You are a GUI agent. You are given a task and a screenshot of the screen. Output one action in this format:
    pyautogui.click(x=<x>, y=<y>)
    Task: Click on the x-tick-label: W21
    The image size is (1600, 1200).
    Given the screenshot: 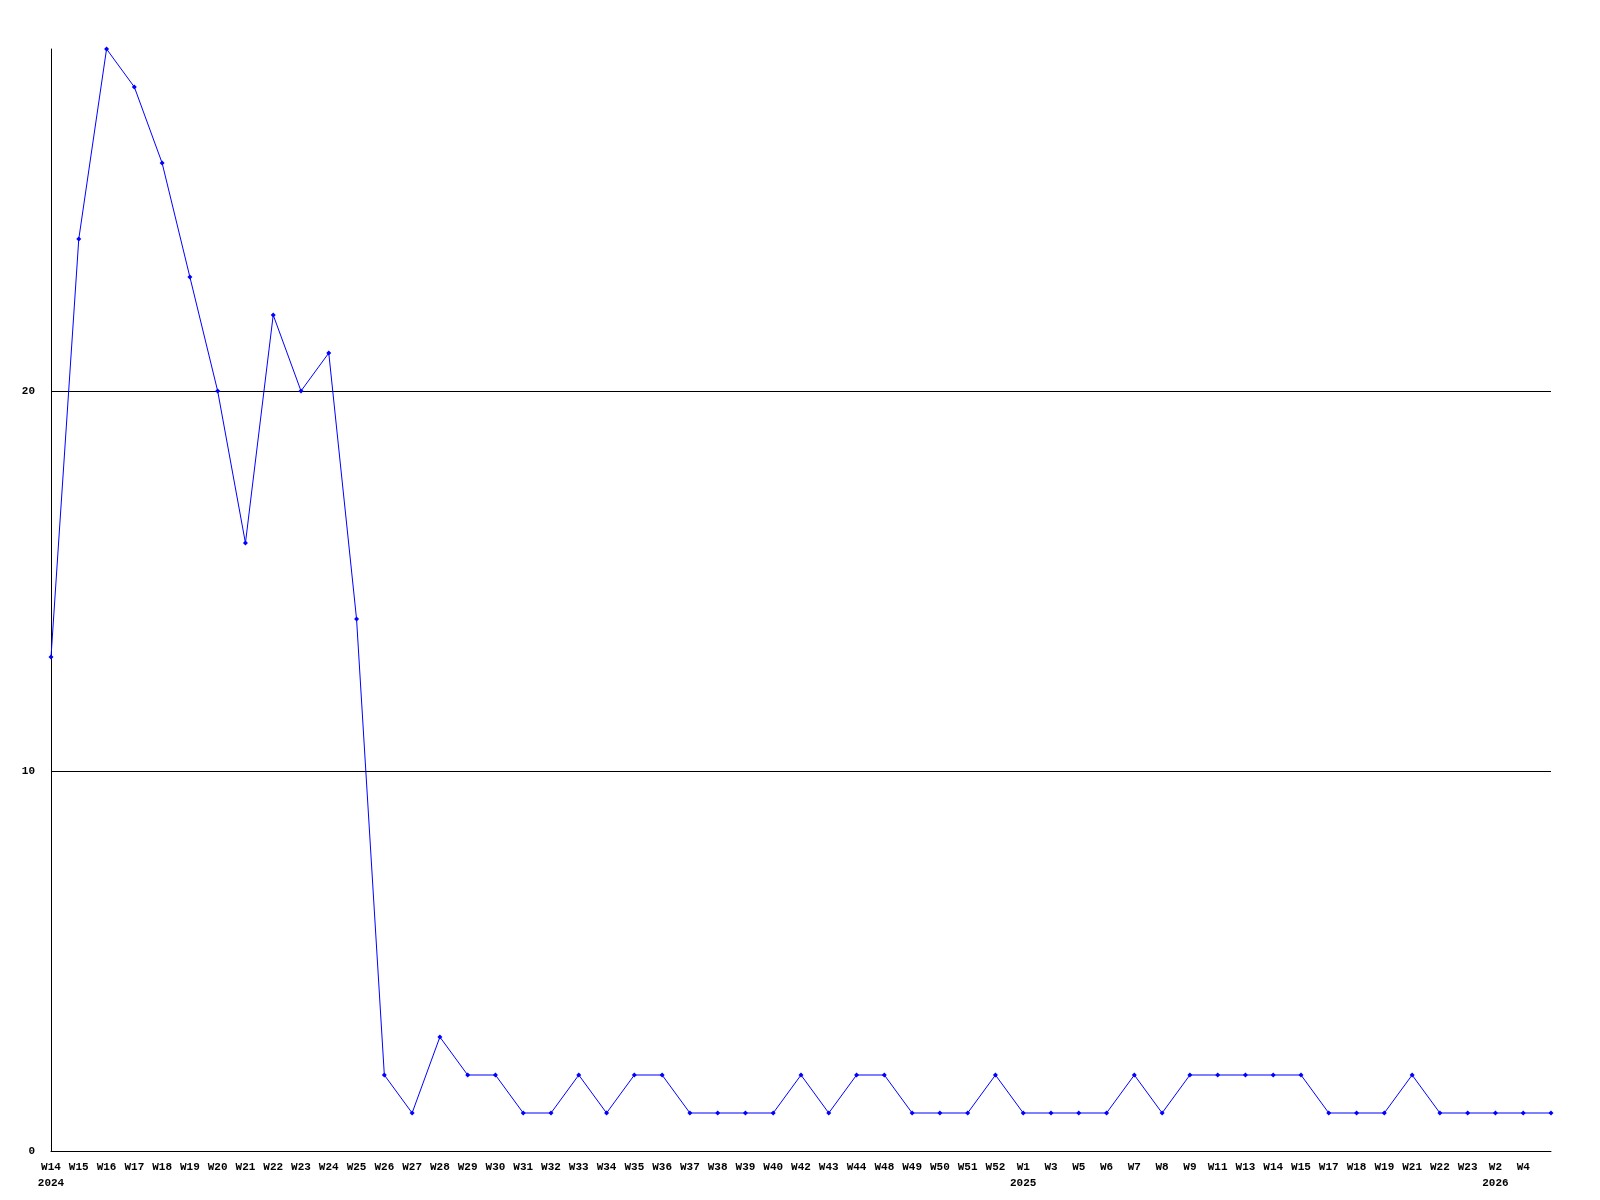 What is the action you would take?
    pyautogui.click(x=1412, y=1167)
    